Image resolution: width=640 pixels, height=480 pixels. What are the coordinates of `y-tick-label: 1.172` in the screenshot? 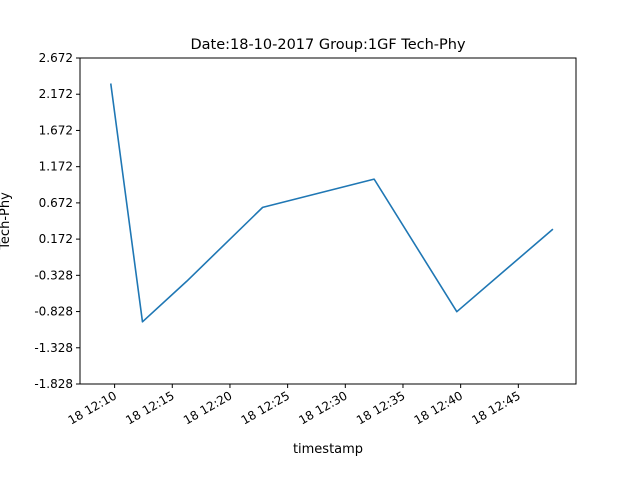 It's located at (56, 167).